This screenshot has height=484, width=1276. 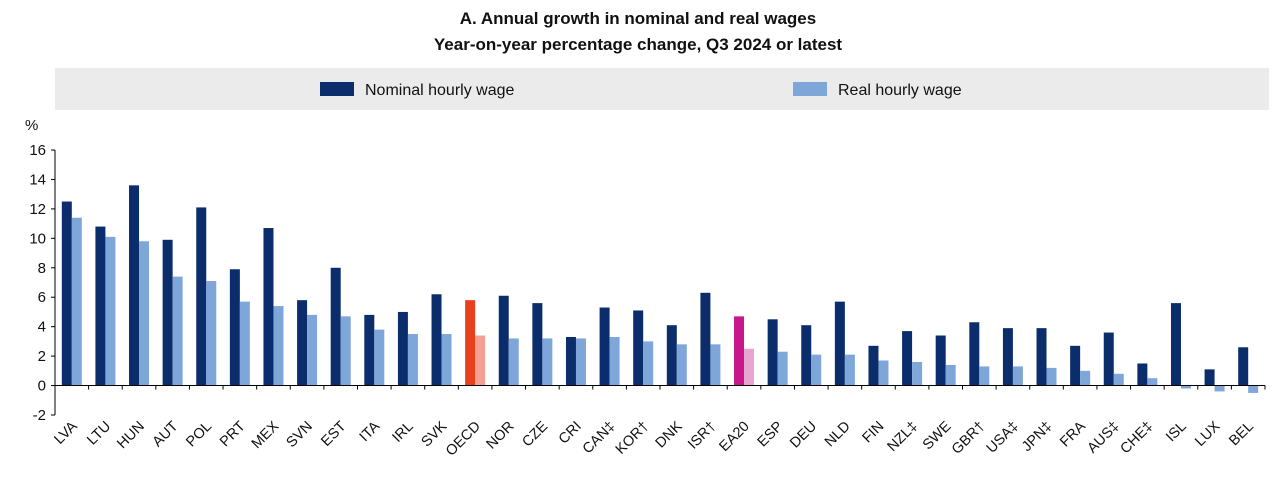 What do you see at coordinates (65, 432) in the screenshot?
I see `category-label: LVA` at bounding box center [65, 432].